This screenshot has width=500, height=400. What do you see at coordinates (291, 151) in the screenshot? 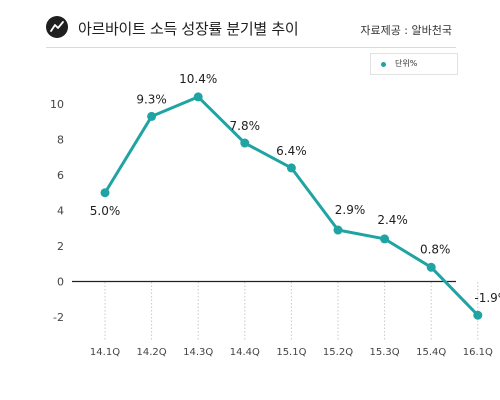
I see `data-label: 6.4%` at bounding box center [291, 151].